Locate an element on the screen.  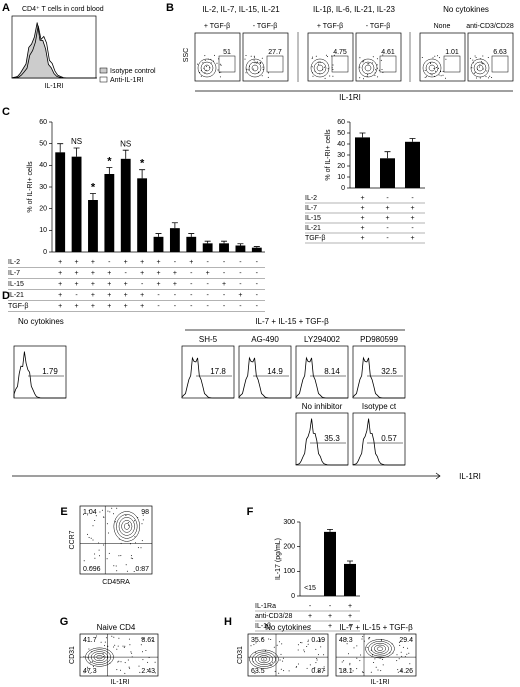
quadrant-value: 48.3 is located at coordinates (346, 640).